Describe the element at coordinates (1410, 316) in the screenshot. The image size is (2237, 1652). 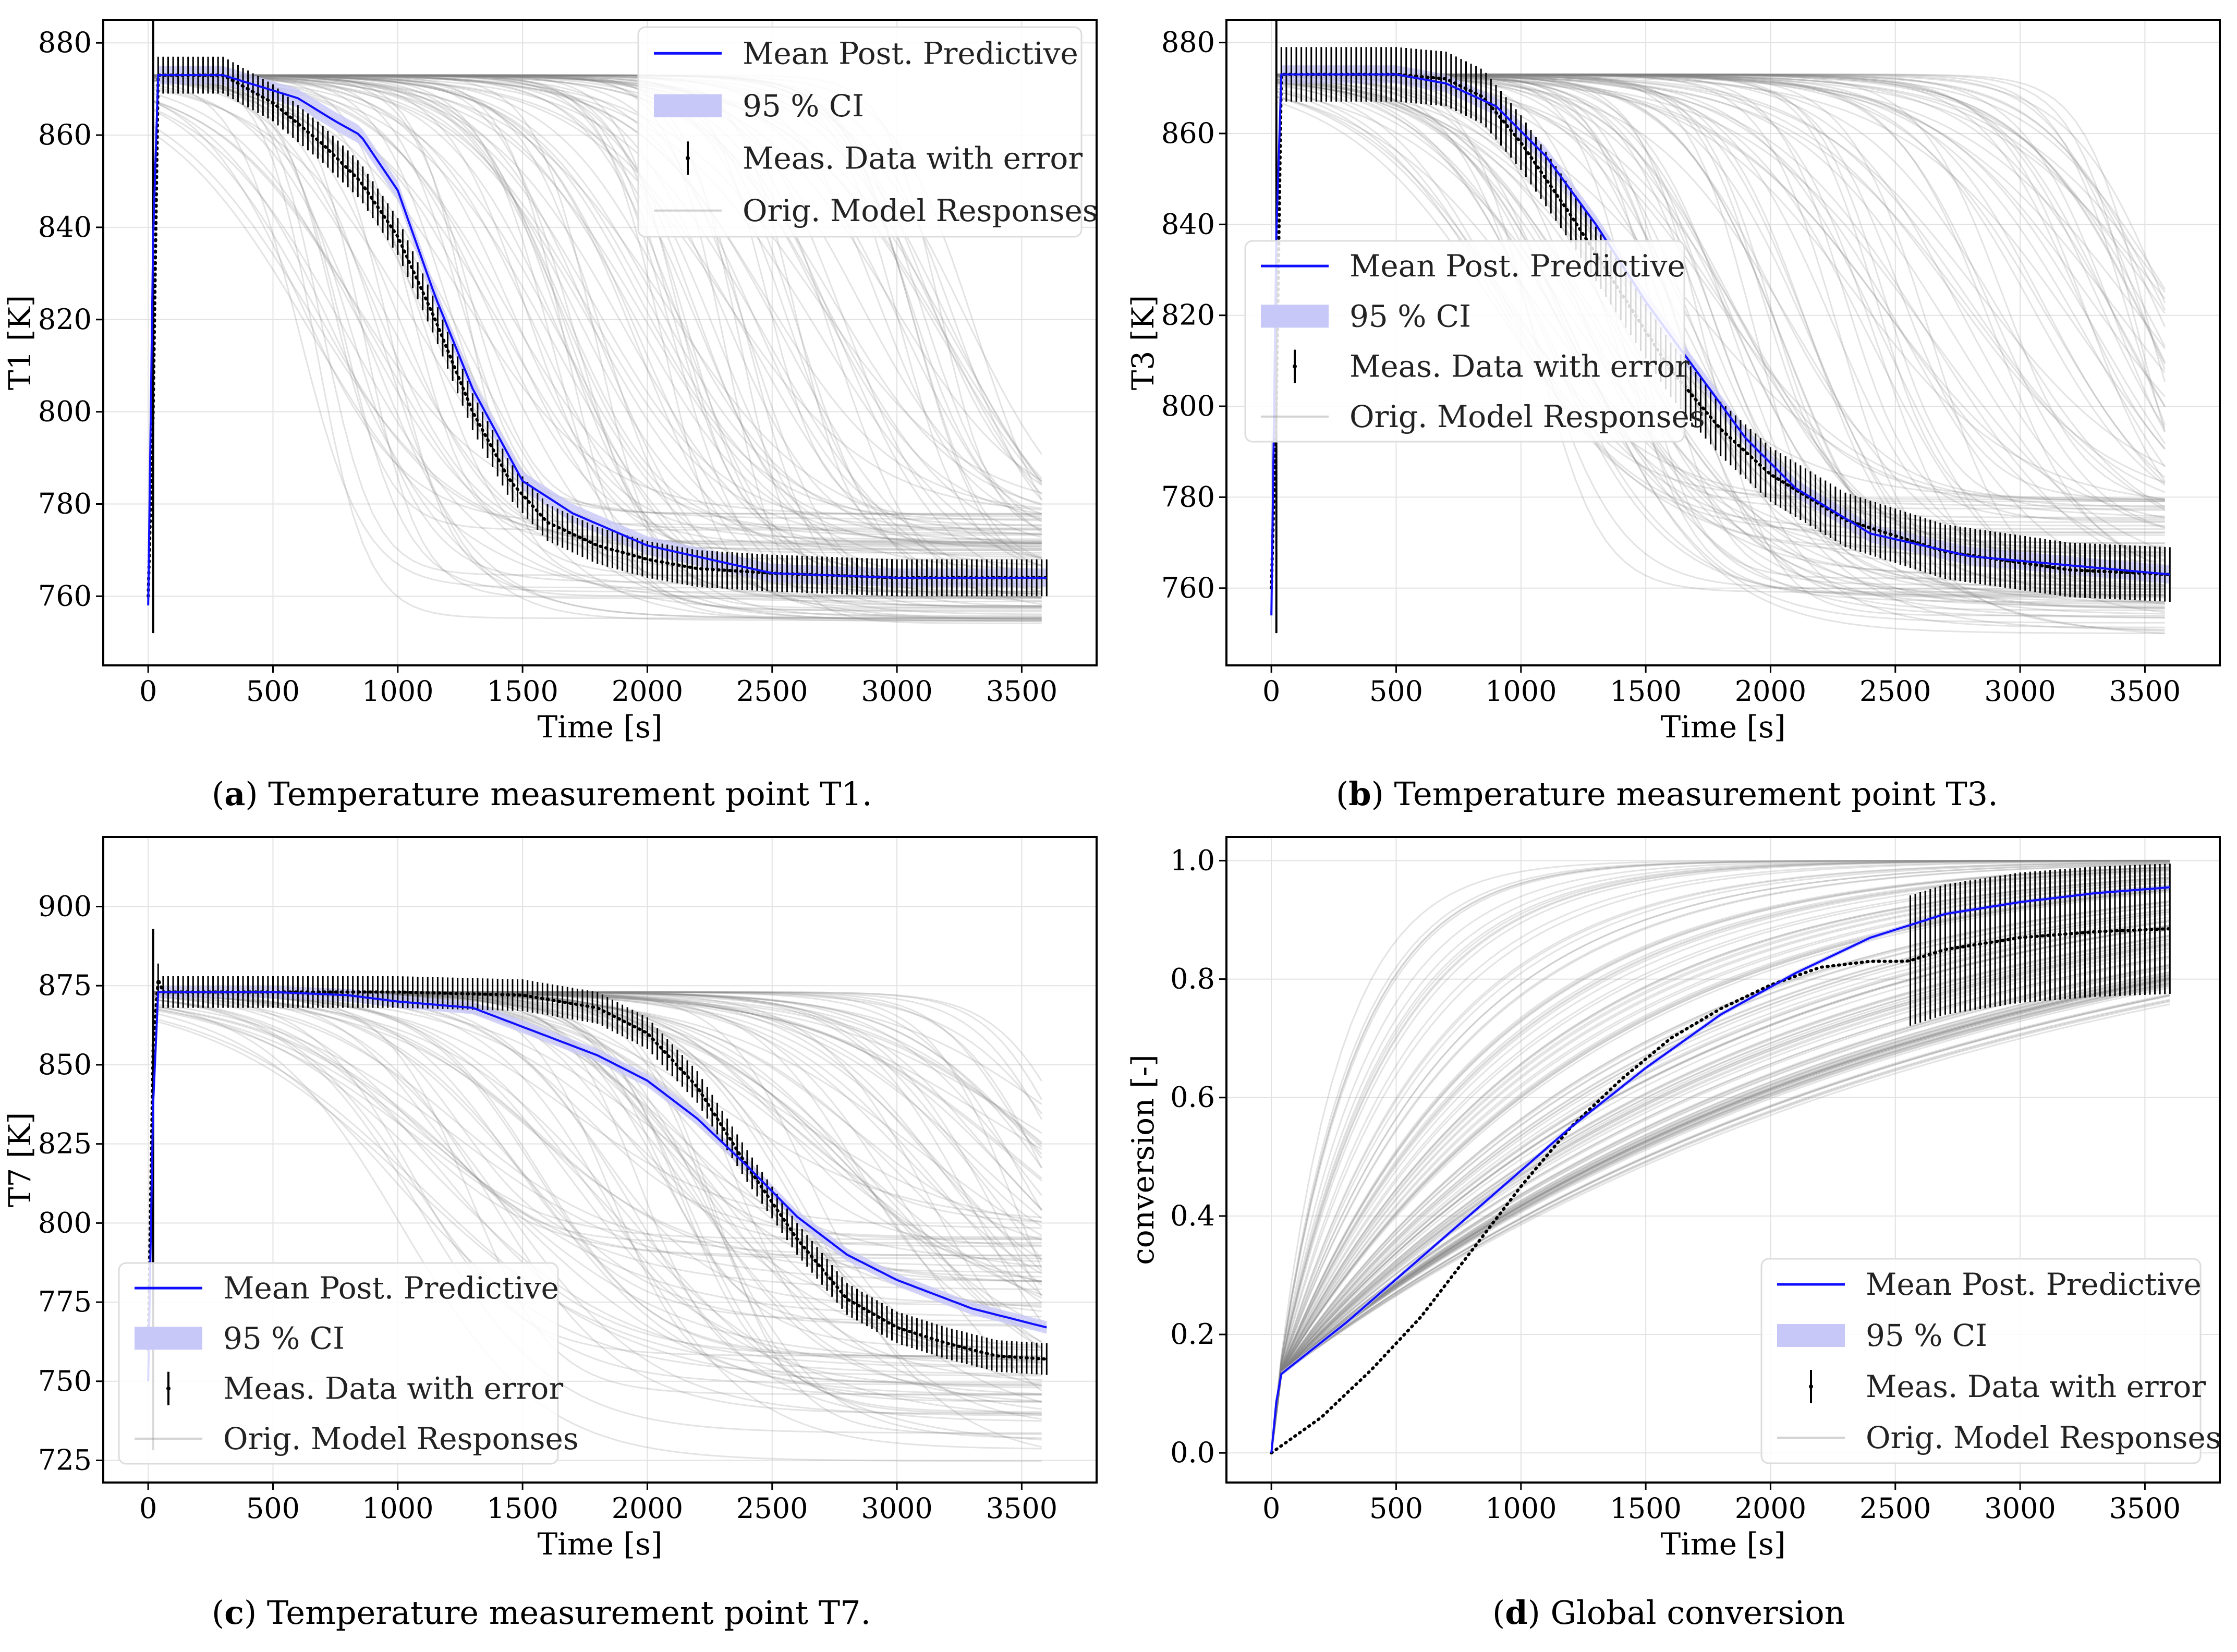
I see `legend-ci-label: 95 % CI` at that location.